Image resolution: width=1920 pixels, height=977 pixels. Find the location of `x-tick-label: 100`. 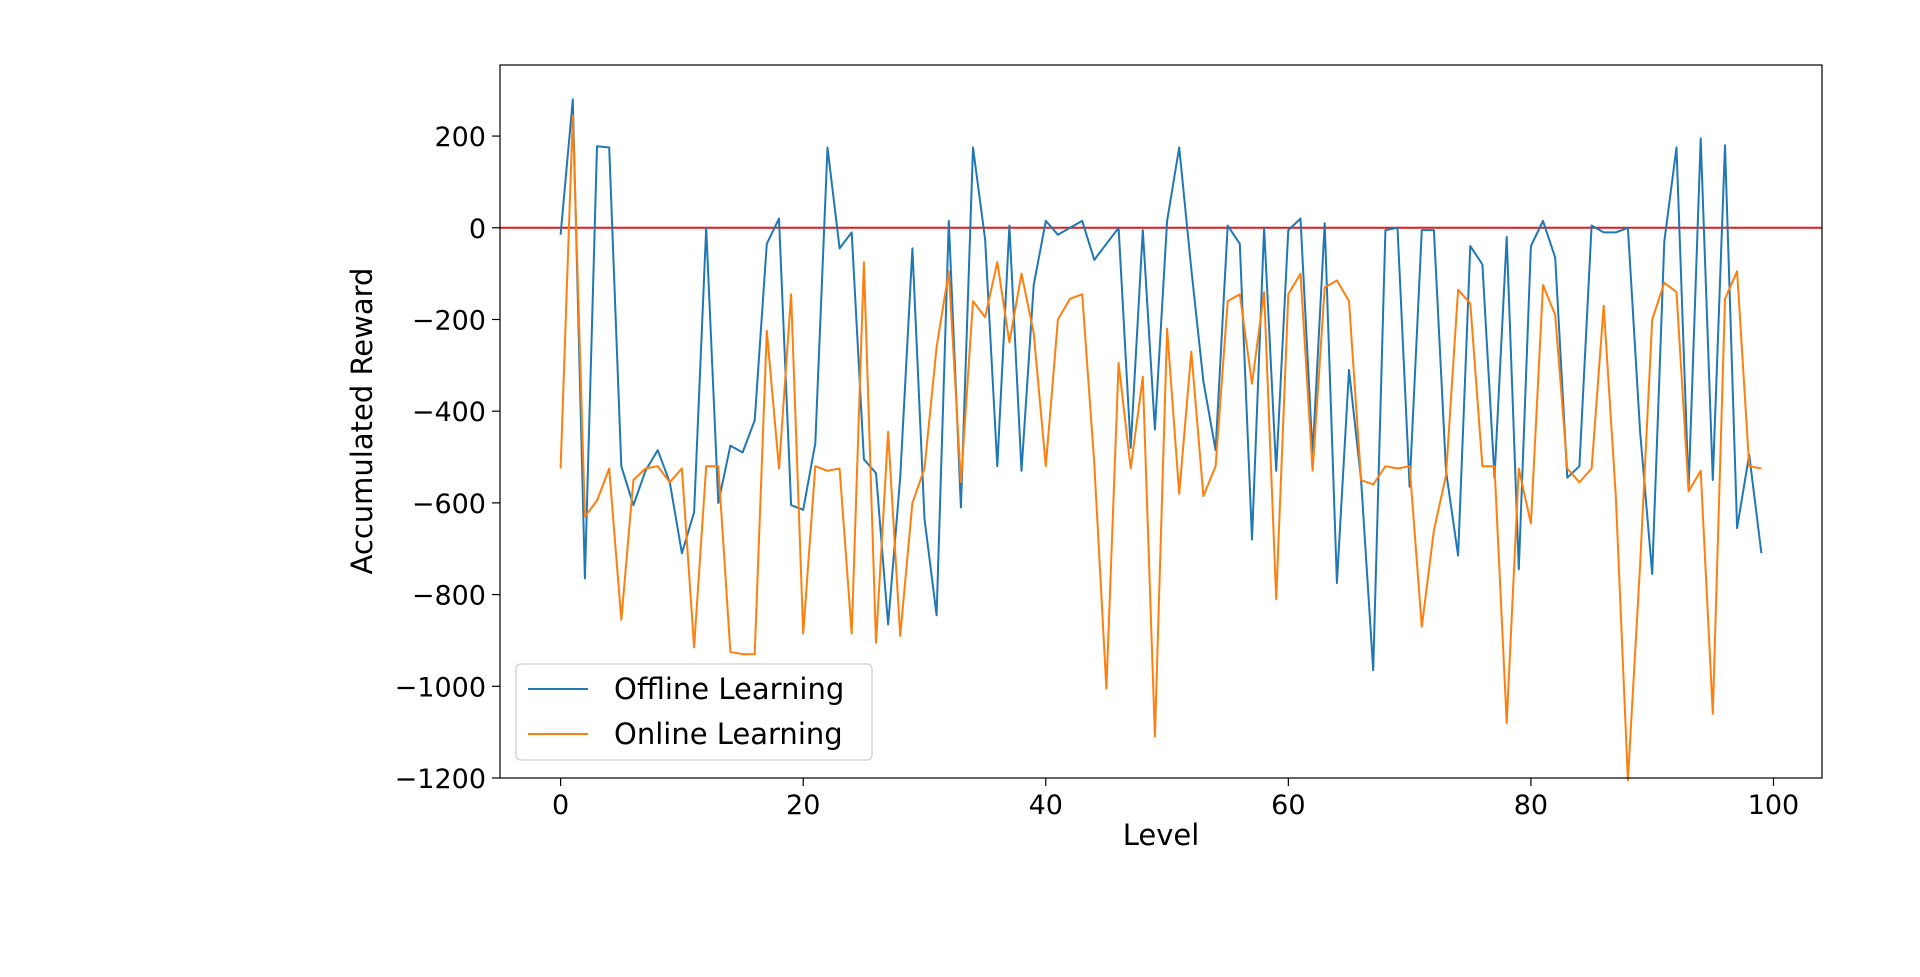

x-tick-label: 100 is located at coordinates (1774, 805).